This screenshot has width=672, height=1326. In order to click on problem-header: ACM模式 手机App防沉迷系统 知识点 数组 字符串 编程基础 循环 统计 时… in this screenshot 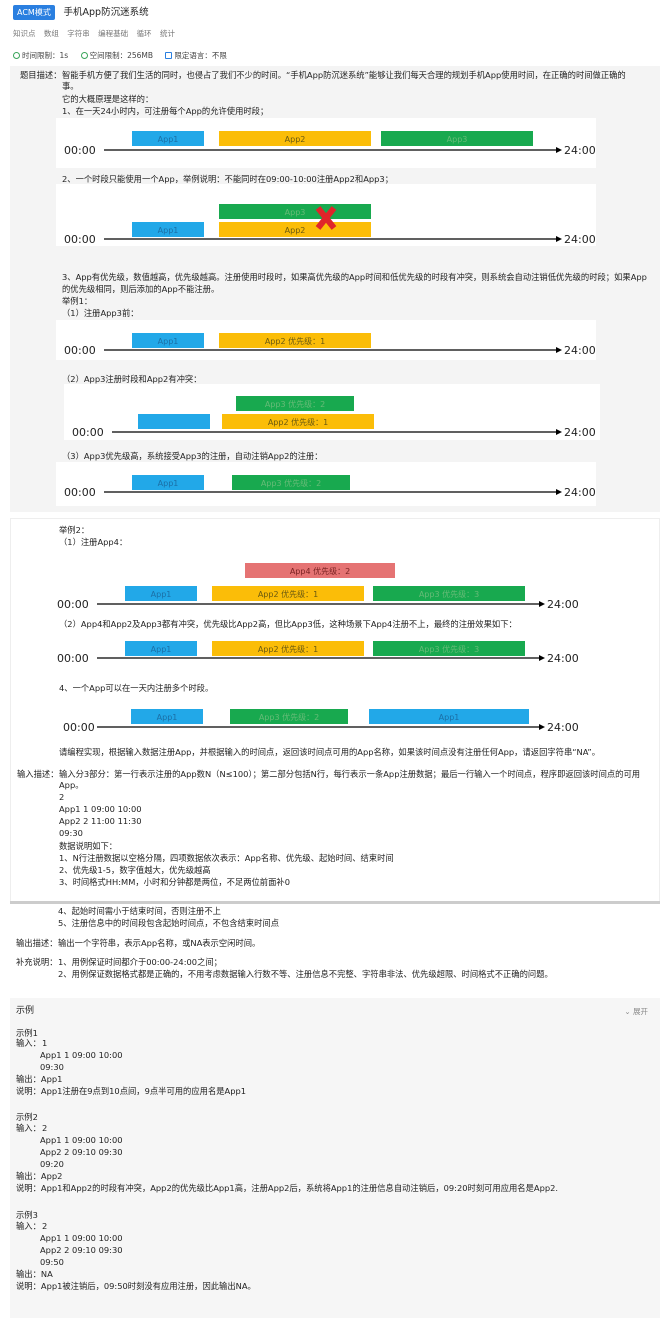, I will do `click(338, 34)`.